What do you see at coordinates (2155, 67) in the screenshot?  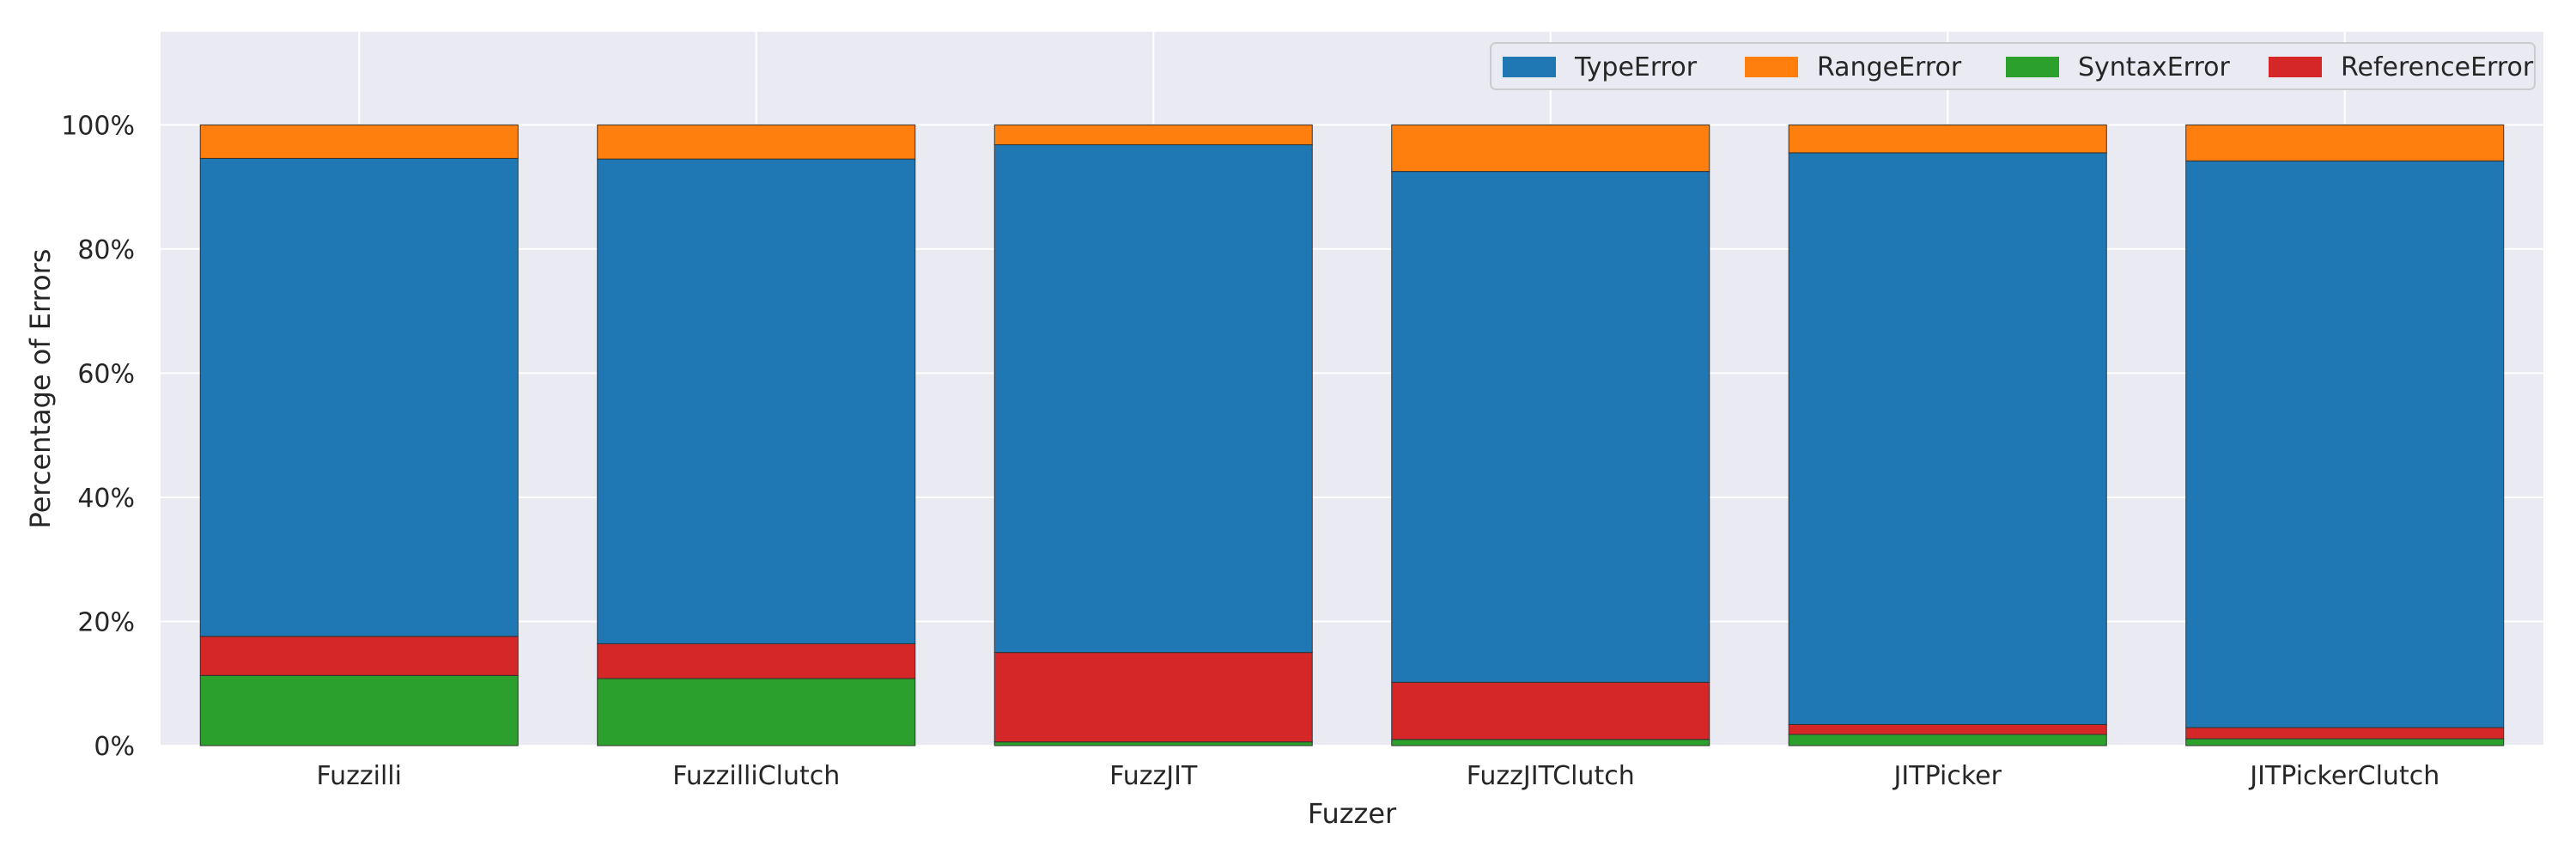 I see `legend-label: SyntaxError` at bounding box center [2155, 67].